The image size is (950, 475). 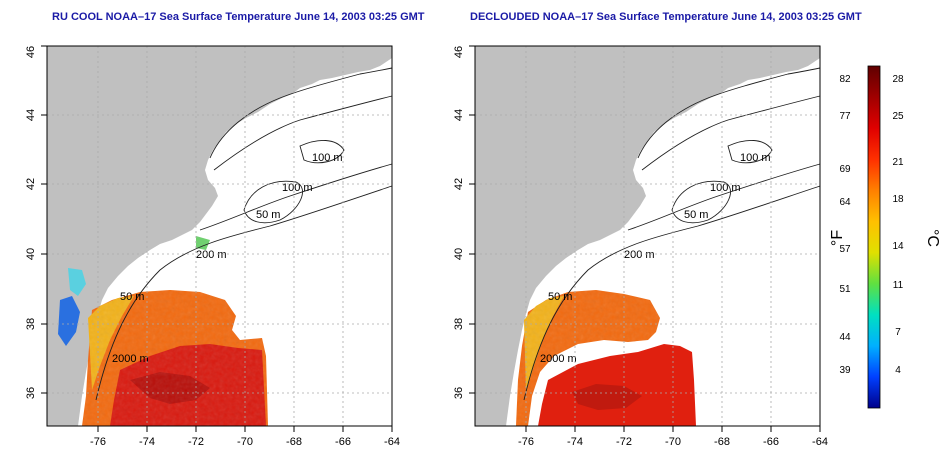 What do you see at coordinates (898, 79) in the screenshot?
I see `colorbar-c-label: 28` at bounding box center [898, 79].